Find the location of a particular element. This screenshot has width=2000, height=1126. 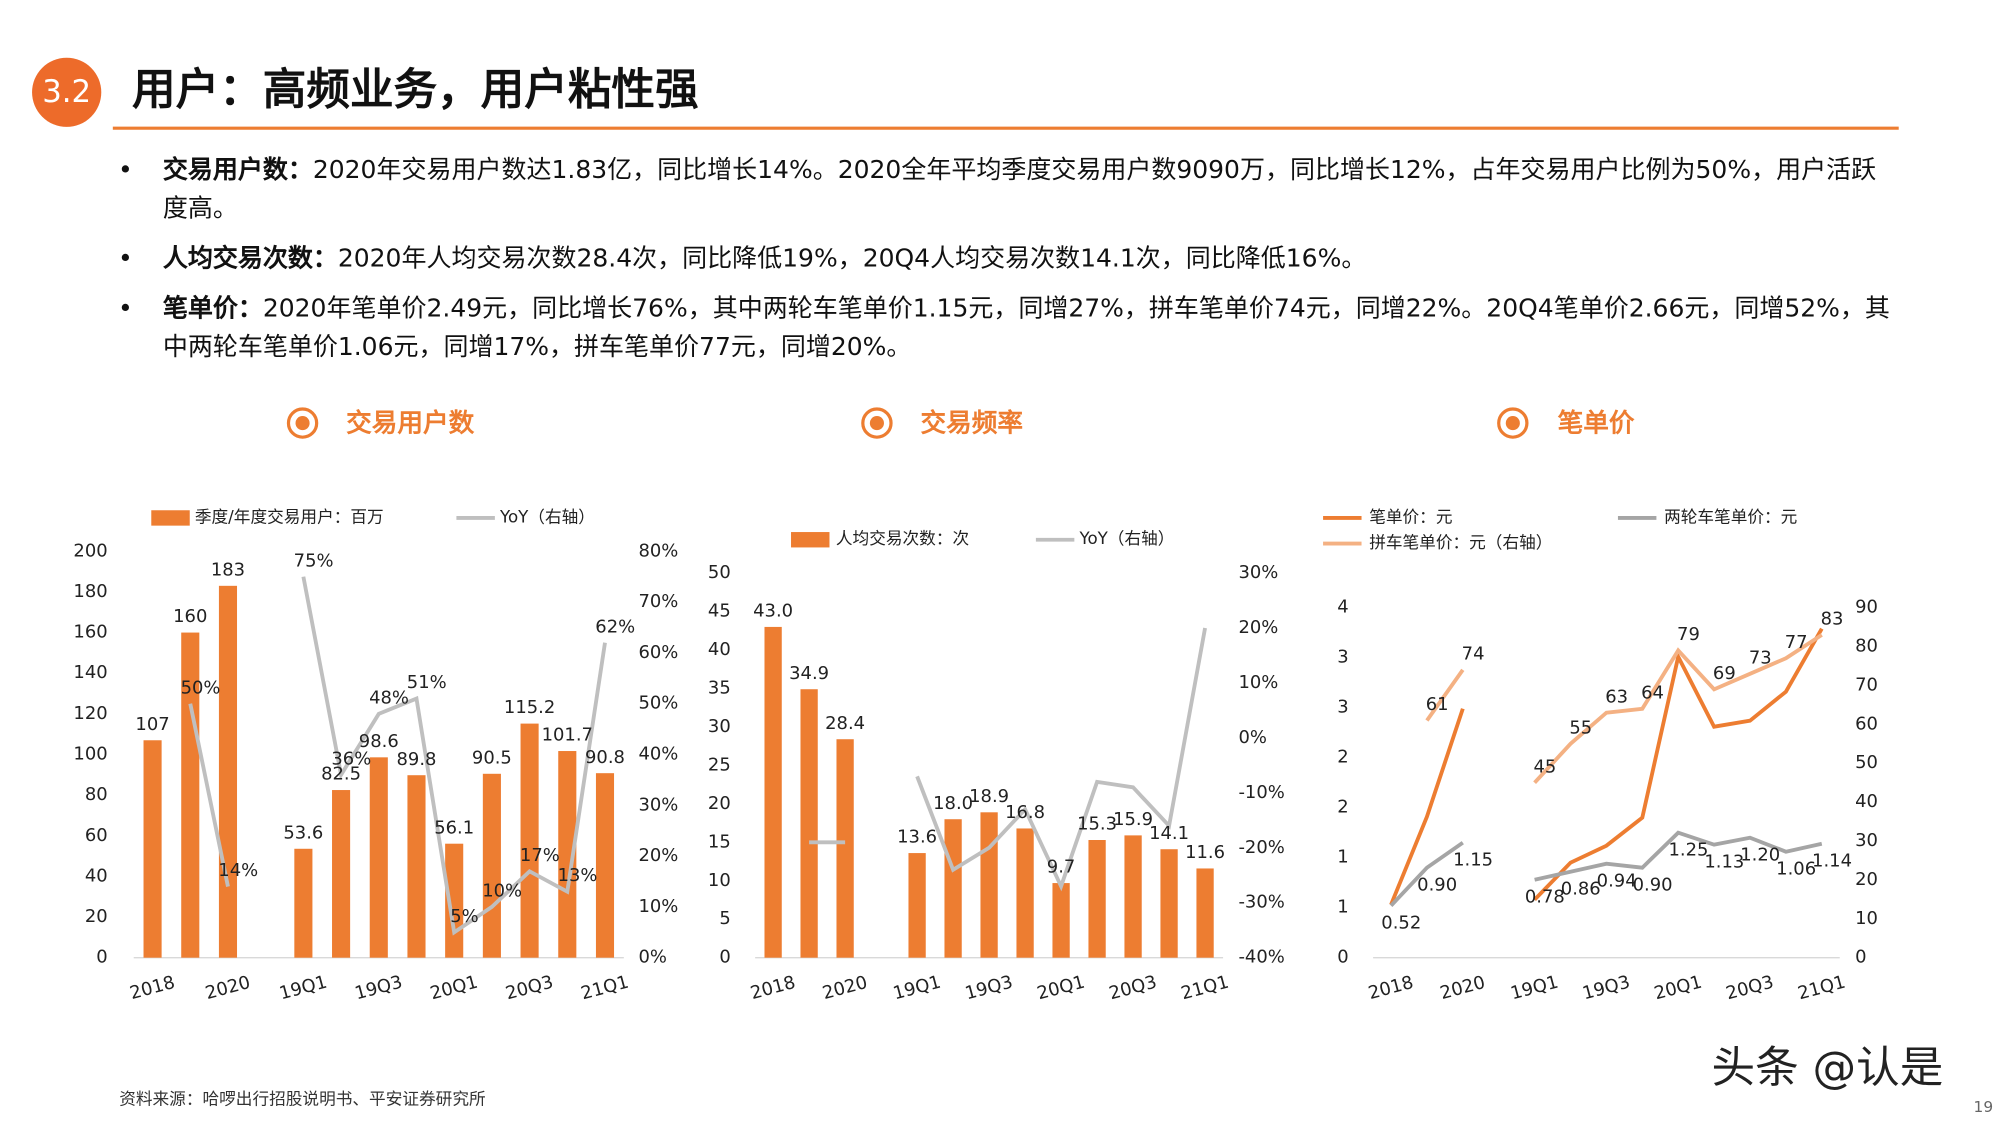

y2-tick-label: 60 is located at coordinates (1866, 723).